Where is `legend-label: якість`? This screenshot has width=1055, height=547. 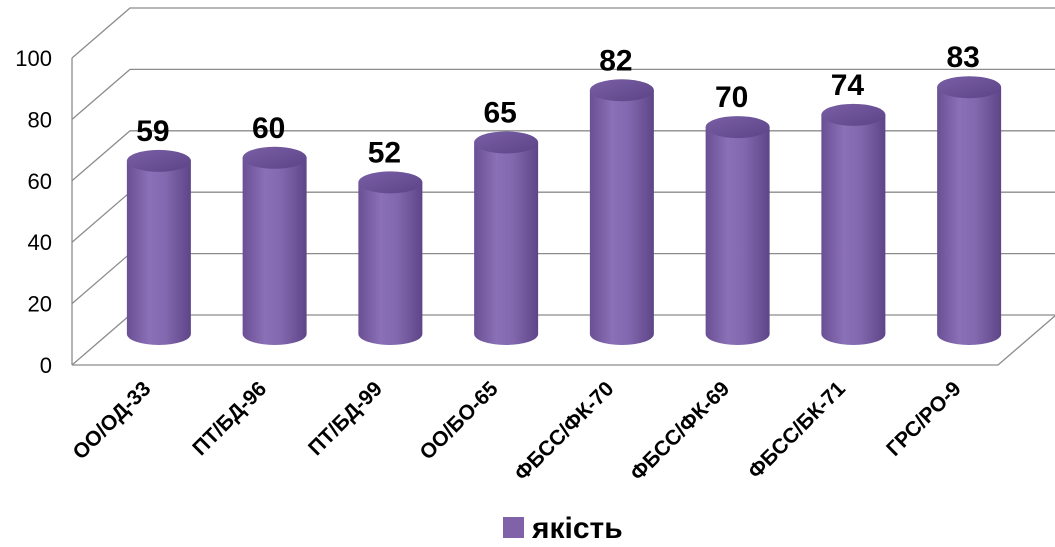
legend-label: якість is located at coordinates (577, 528).